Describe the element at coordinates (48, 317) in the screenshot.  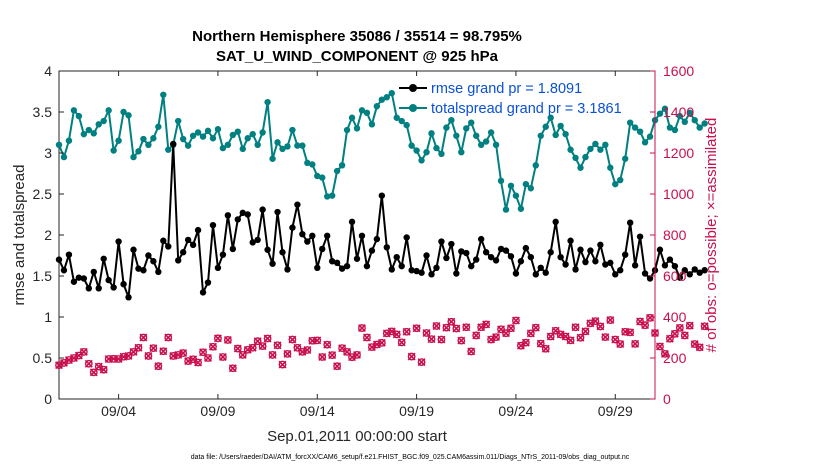
I see `y-tick-label-2: 1` at that location.